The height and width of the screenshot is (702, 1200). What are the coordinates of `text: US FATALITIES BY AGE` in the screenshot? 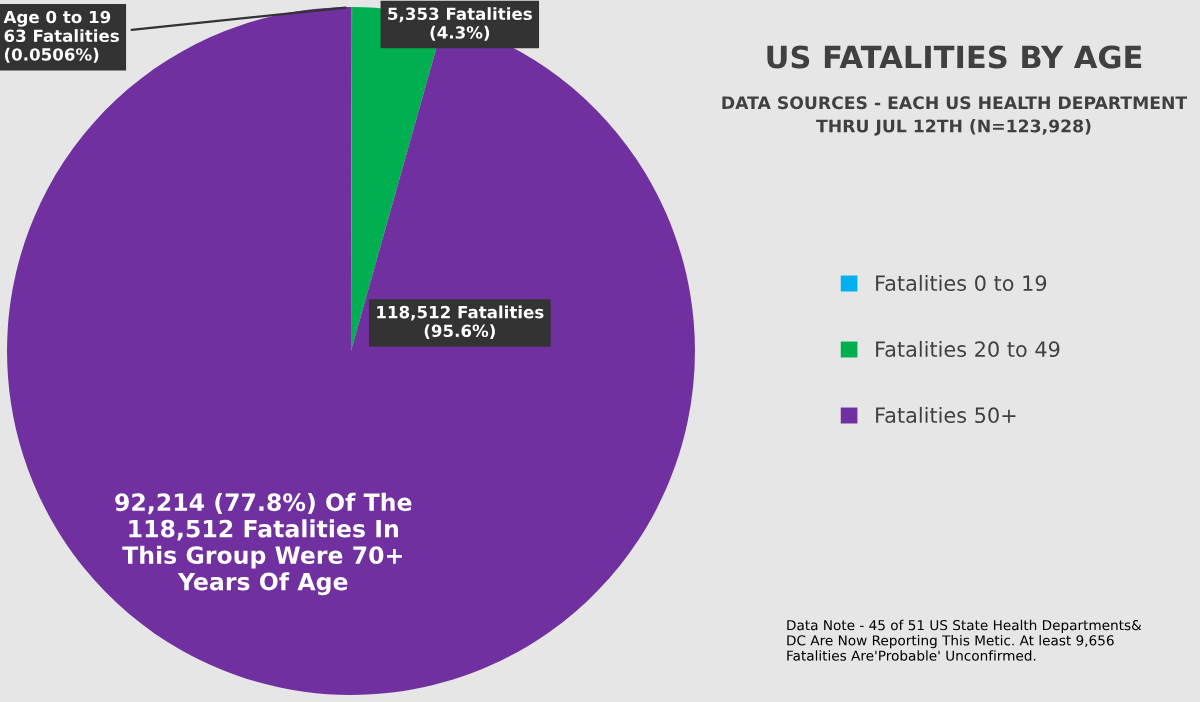 It's located at (954, 57).